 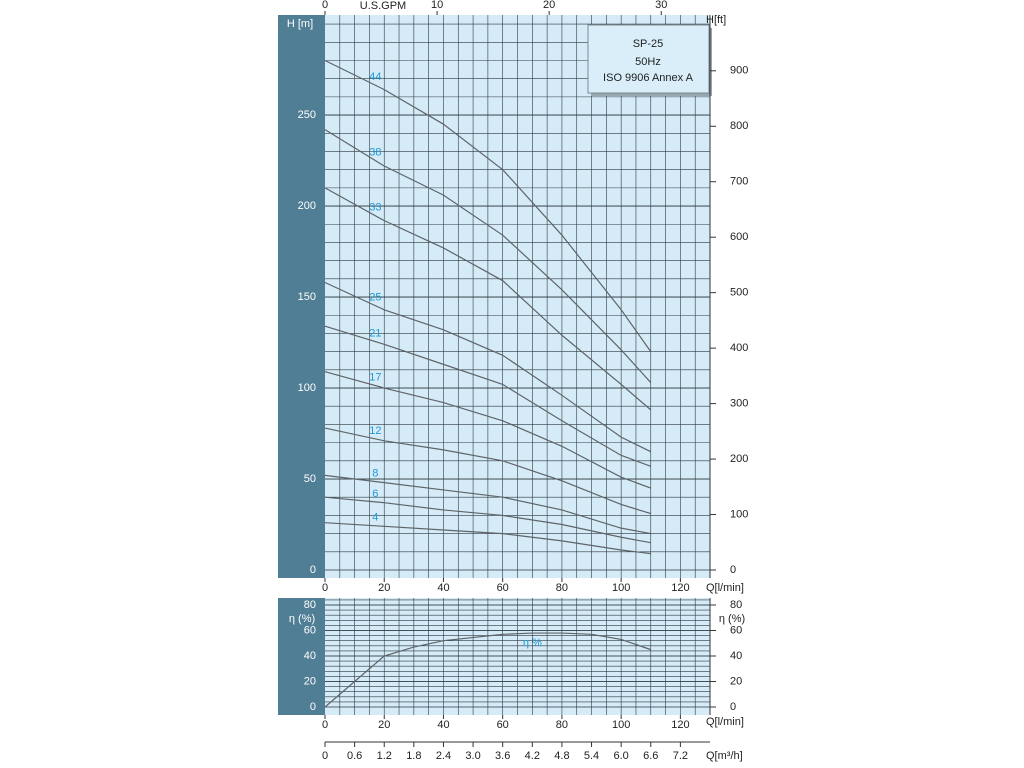 What do you see at coordinates (375, 494) in the screenshot?
I see `series-label: 6` at bounding box center [375, 494].